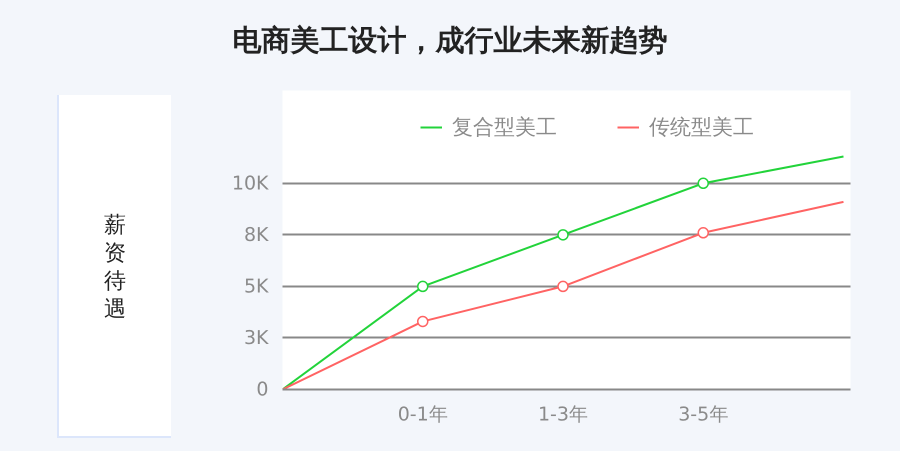 This screenshot has height=461, width=900. I want to click on y-tick-label: 8K, so click(257, 235).